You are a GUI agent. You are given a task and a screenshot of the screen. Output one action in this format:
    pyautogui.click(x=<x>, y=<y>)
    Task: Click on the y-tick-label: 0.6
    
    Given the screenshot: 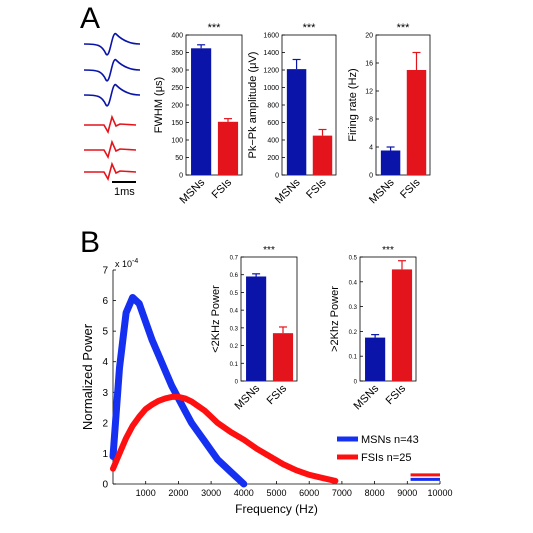 What is the action you would take?
    pyautogui.click(x=234, y=276)
    